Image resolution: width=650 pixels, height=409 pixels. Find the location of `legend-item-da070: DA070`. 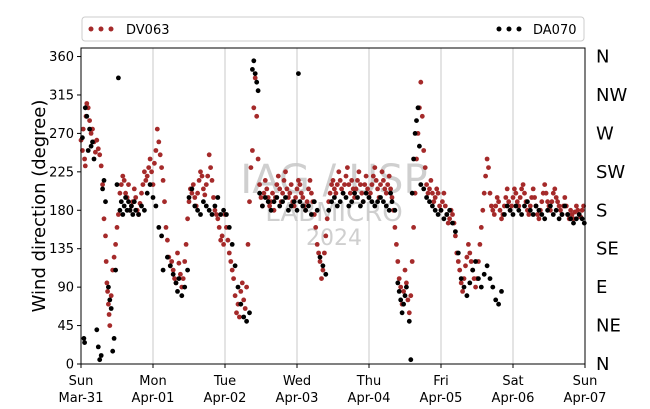

legend-item-da070: DA070 is located at coordinates (536, 30).